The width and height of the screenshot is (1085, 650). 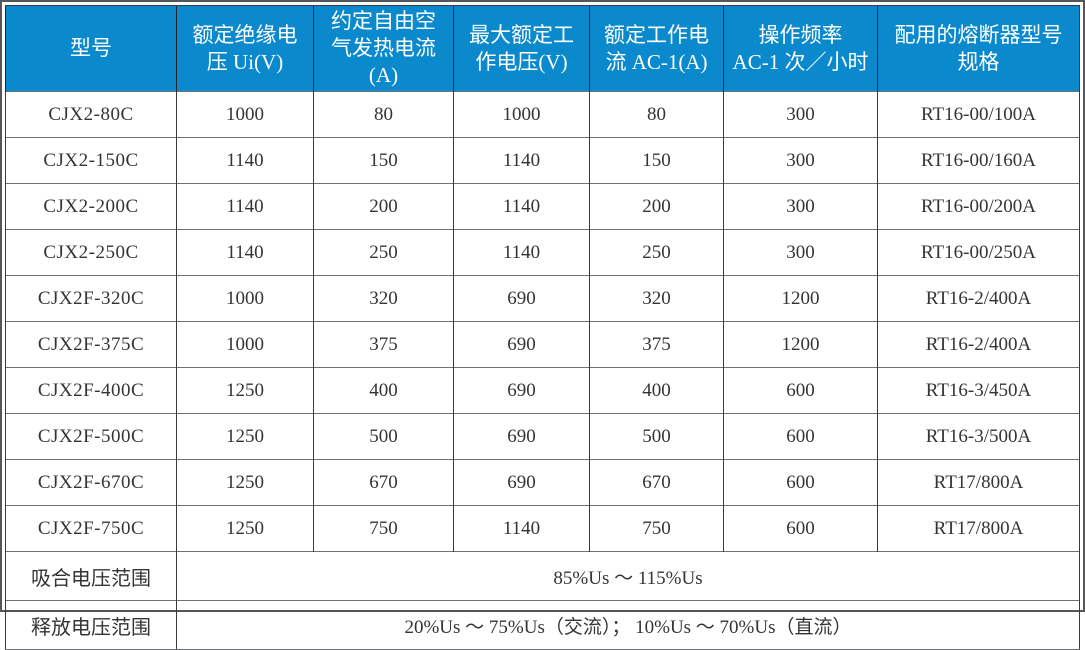 What do you see at coordinates (800, 48) in the screenshot?
I see `column-header-operating-frequency: 操作频率 AC-1 次／小时` at bounding box center [800, 48].